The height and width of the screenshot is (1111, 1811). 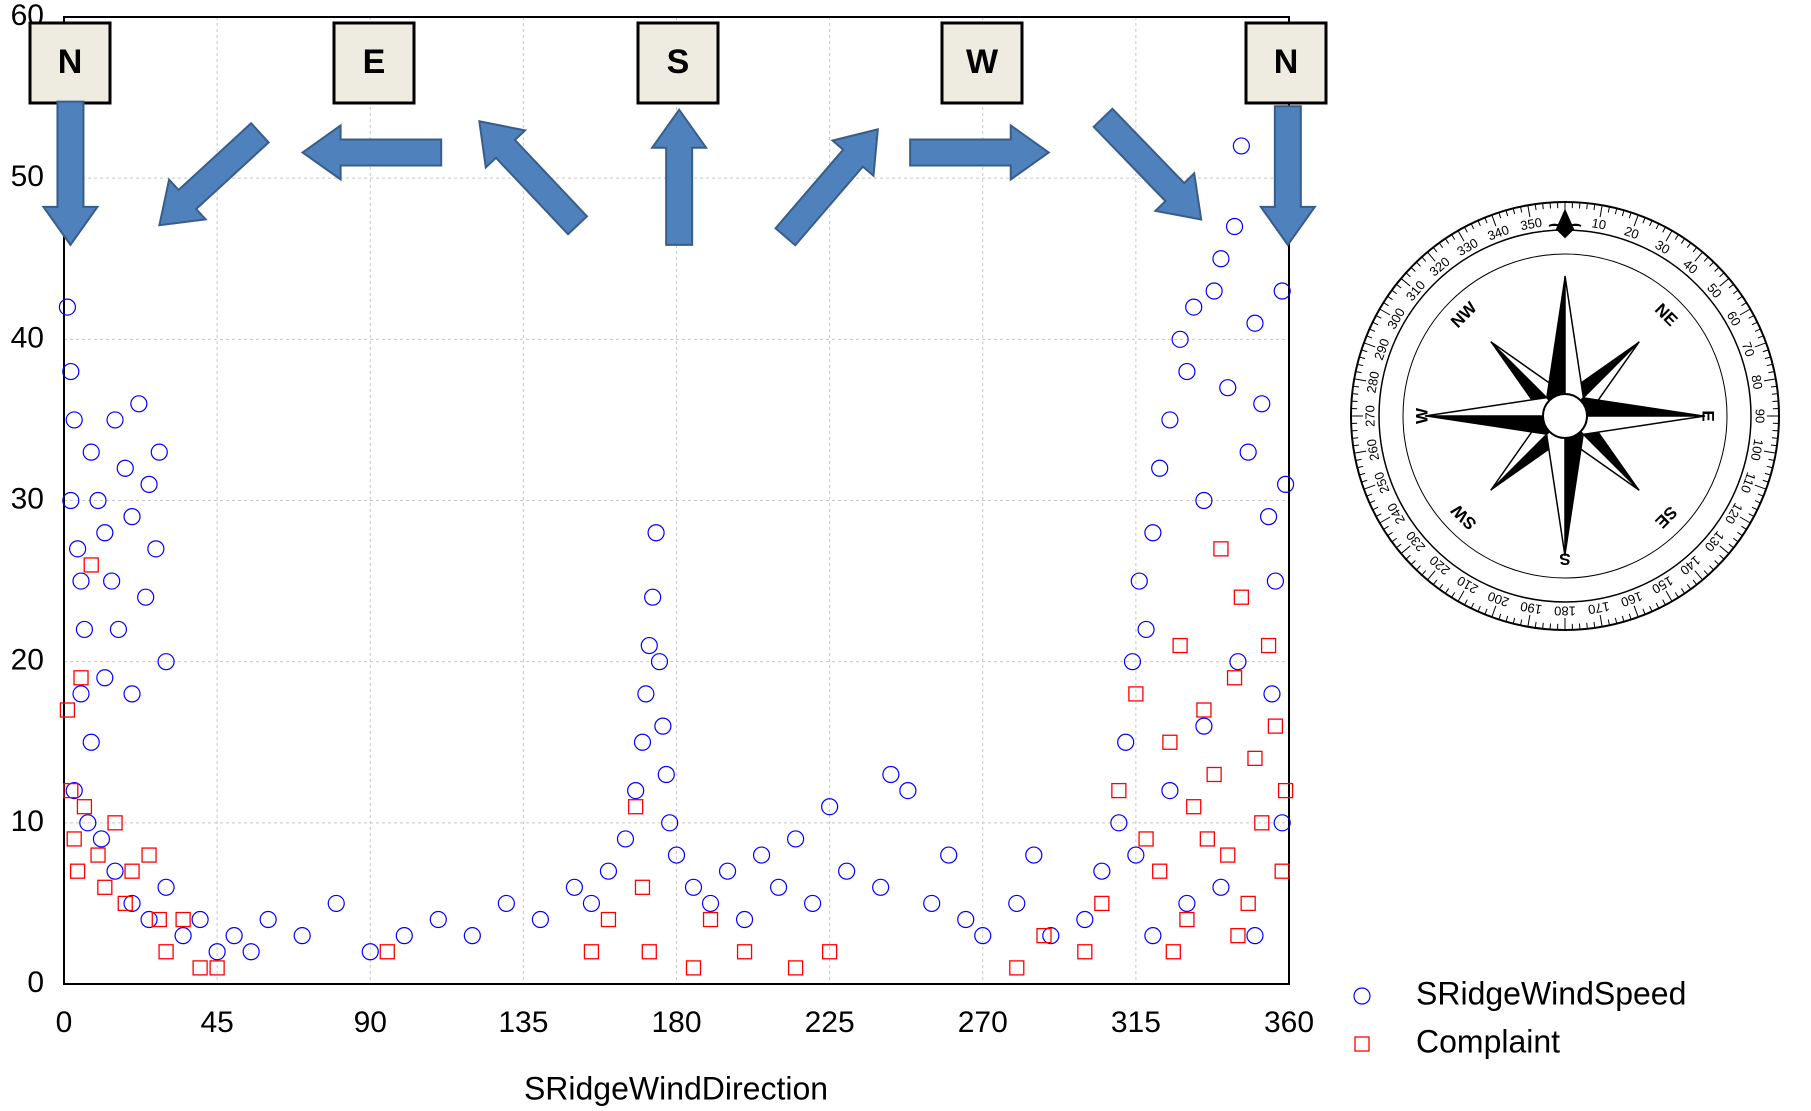 I want to click on direction-label: S, so click(x=678, y=62).